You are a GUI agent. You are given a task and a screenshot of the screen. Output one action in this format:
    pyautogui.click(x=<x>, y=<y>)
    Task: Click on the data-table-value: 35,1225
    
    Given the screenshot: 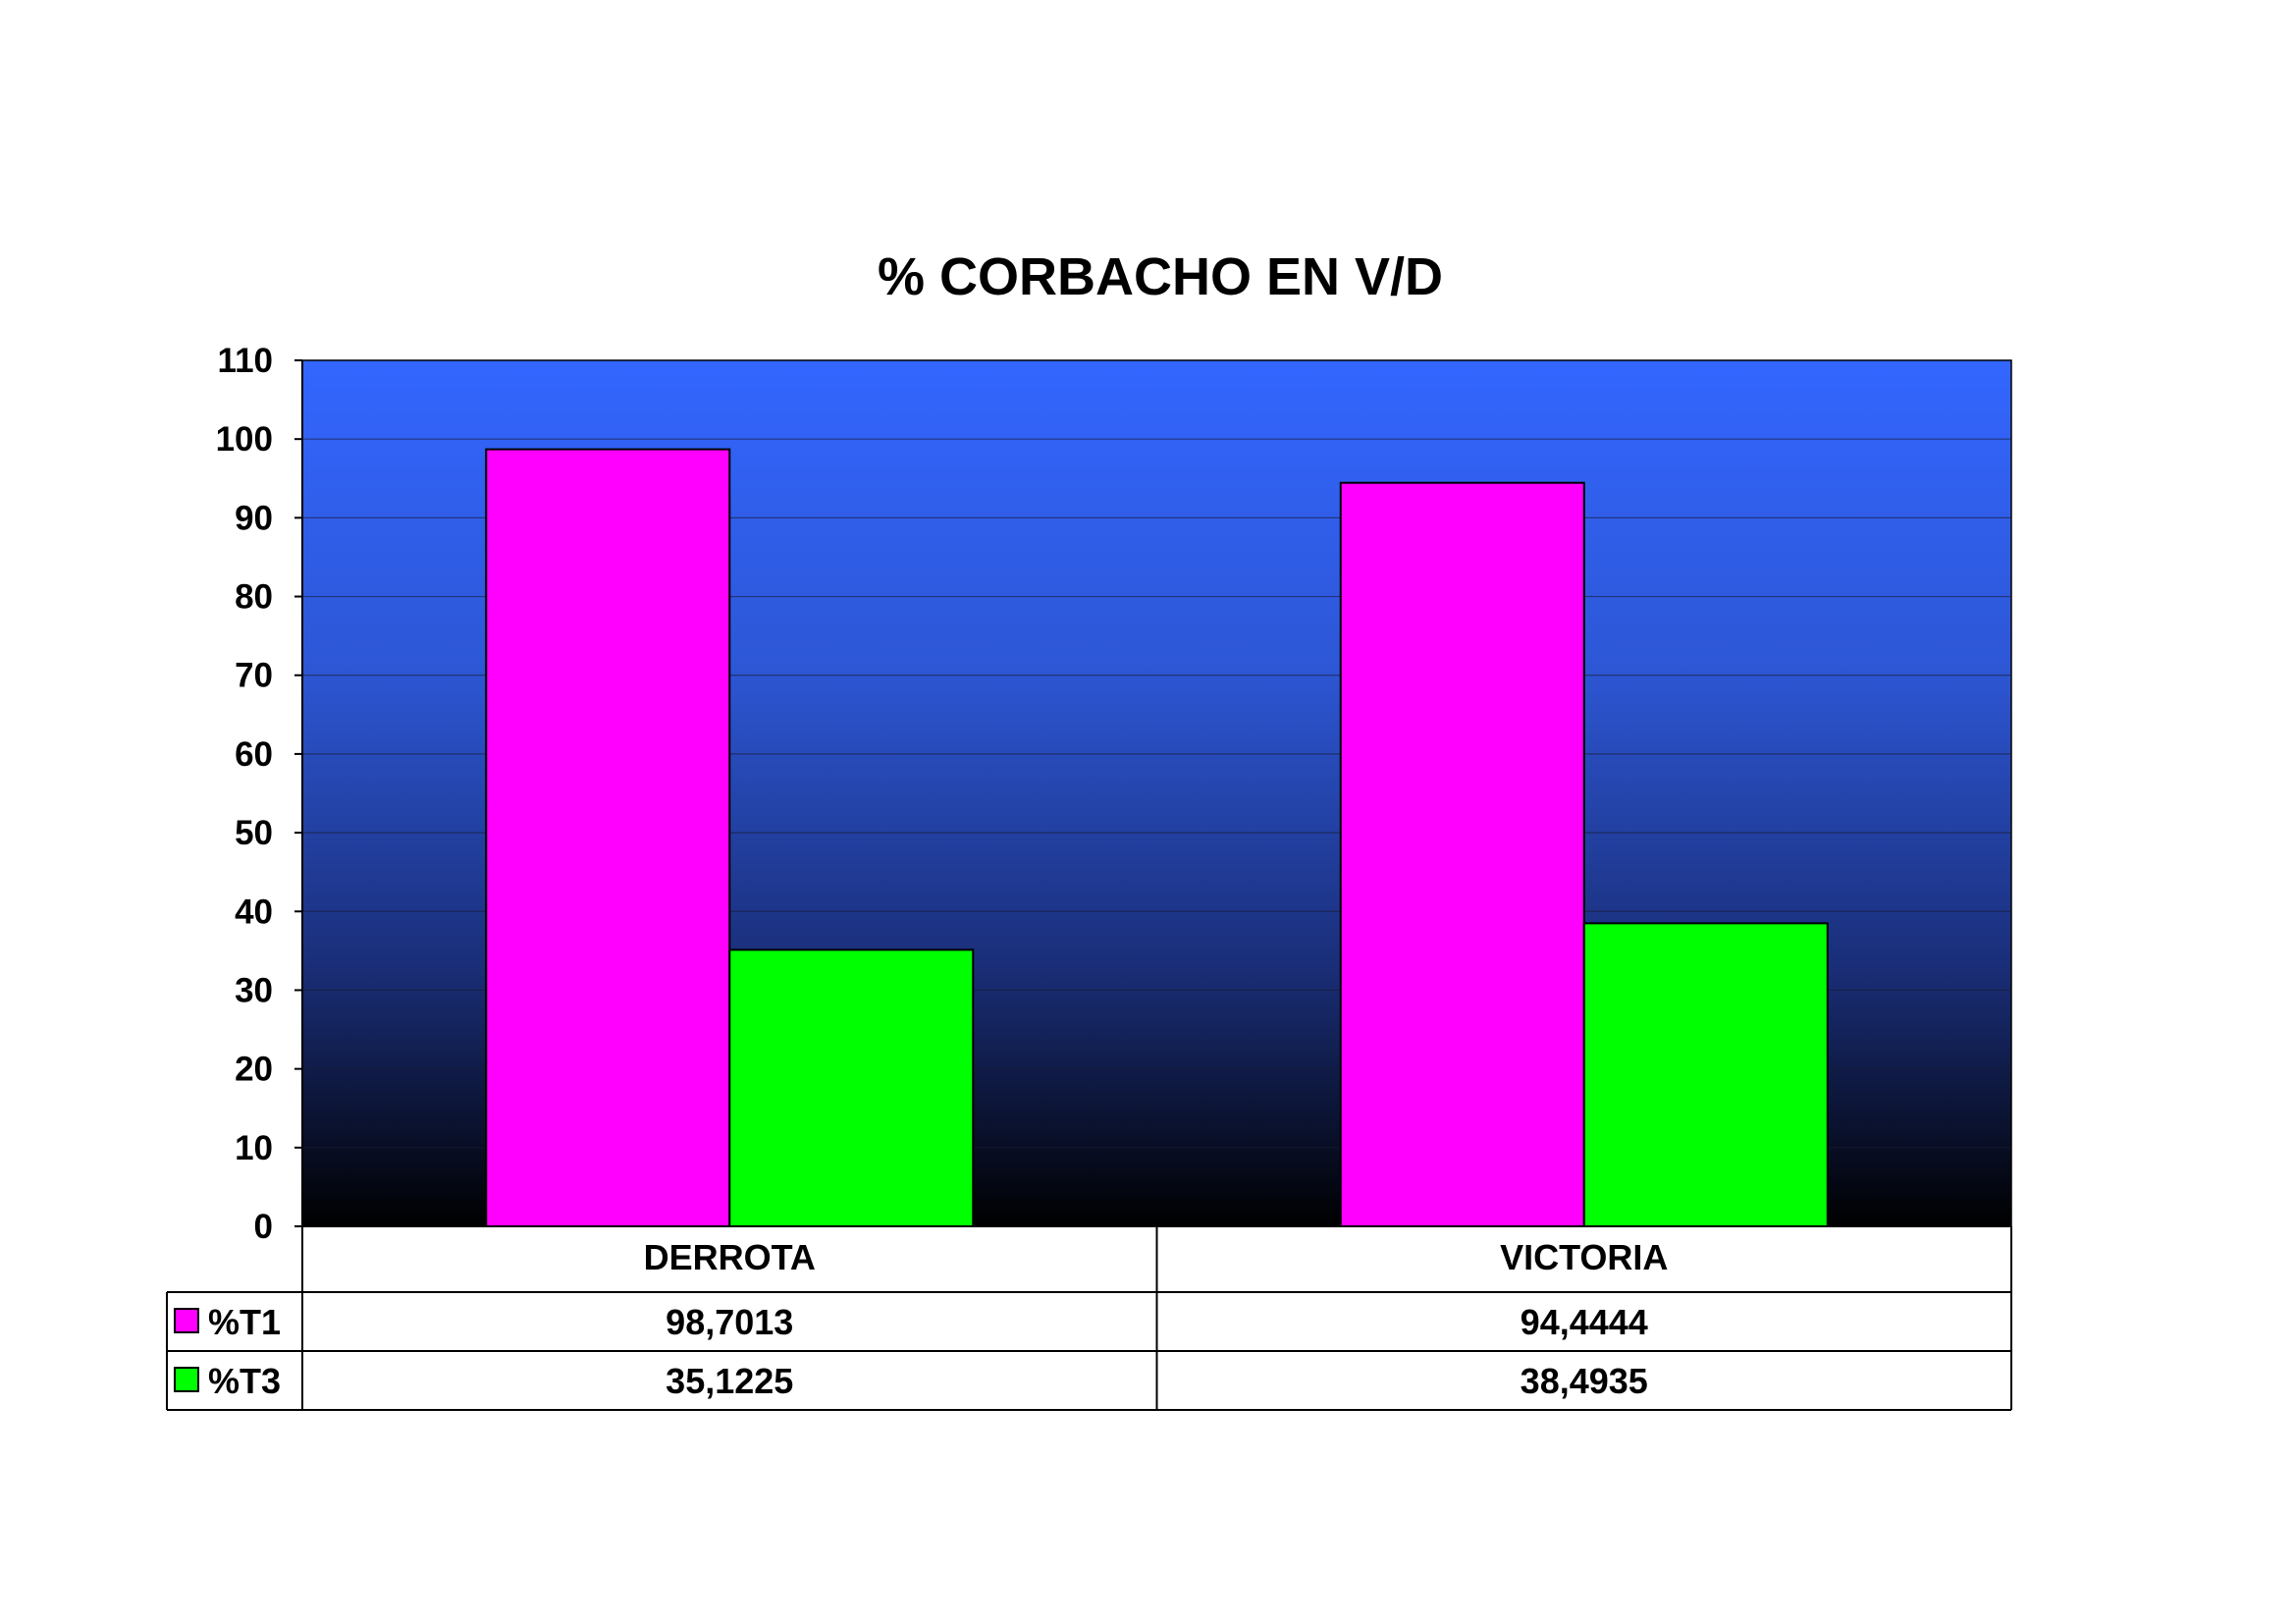 What is the action you would take?
    pyautogui.click(x=730, y=1381)
    